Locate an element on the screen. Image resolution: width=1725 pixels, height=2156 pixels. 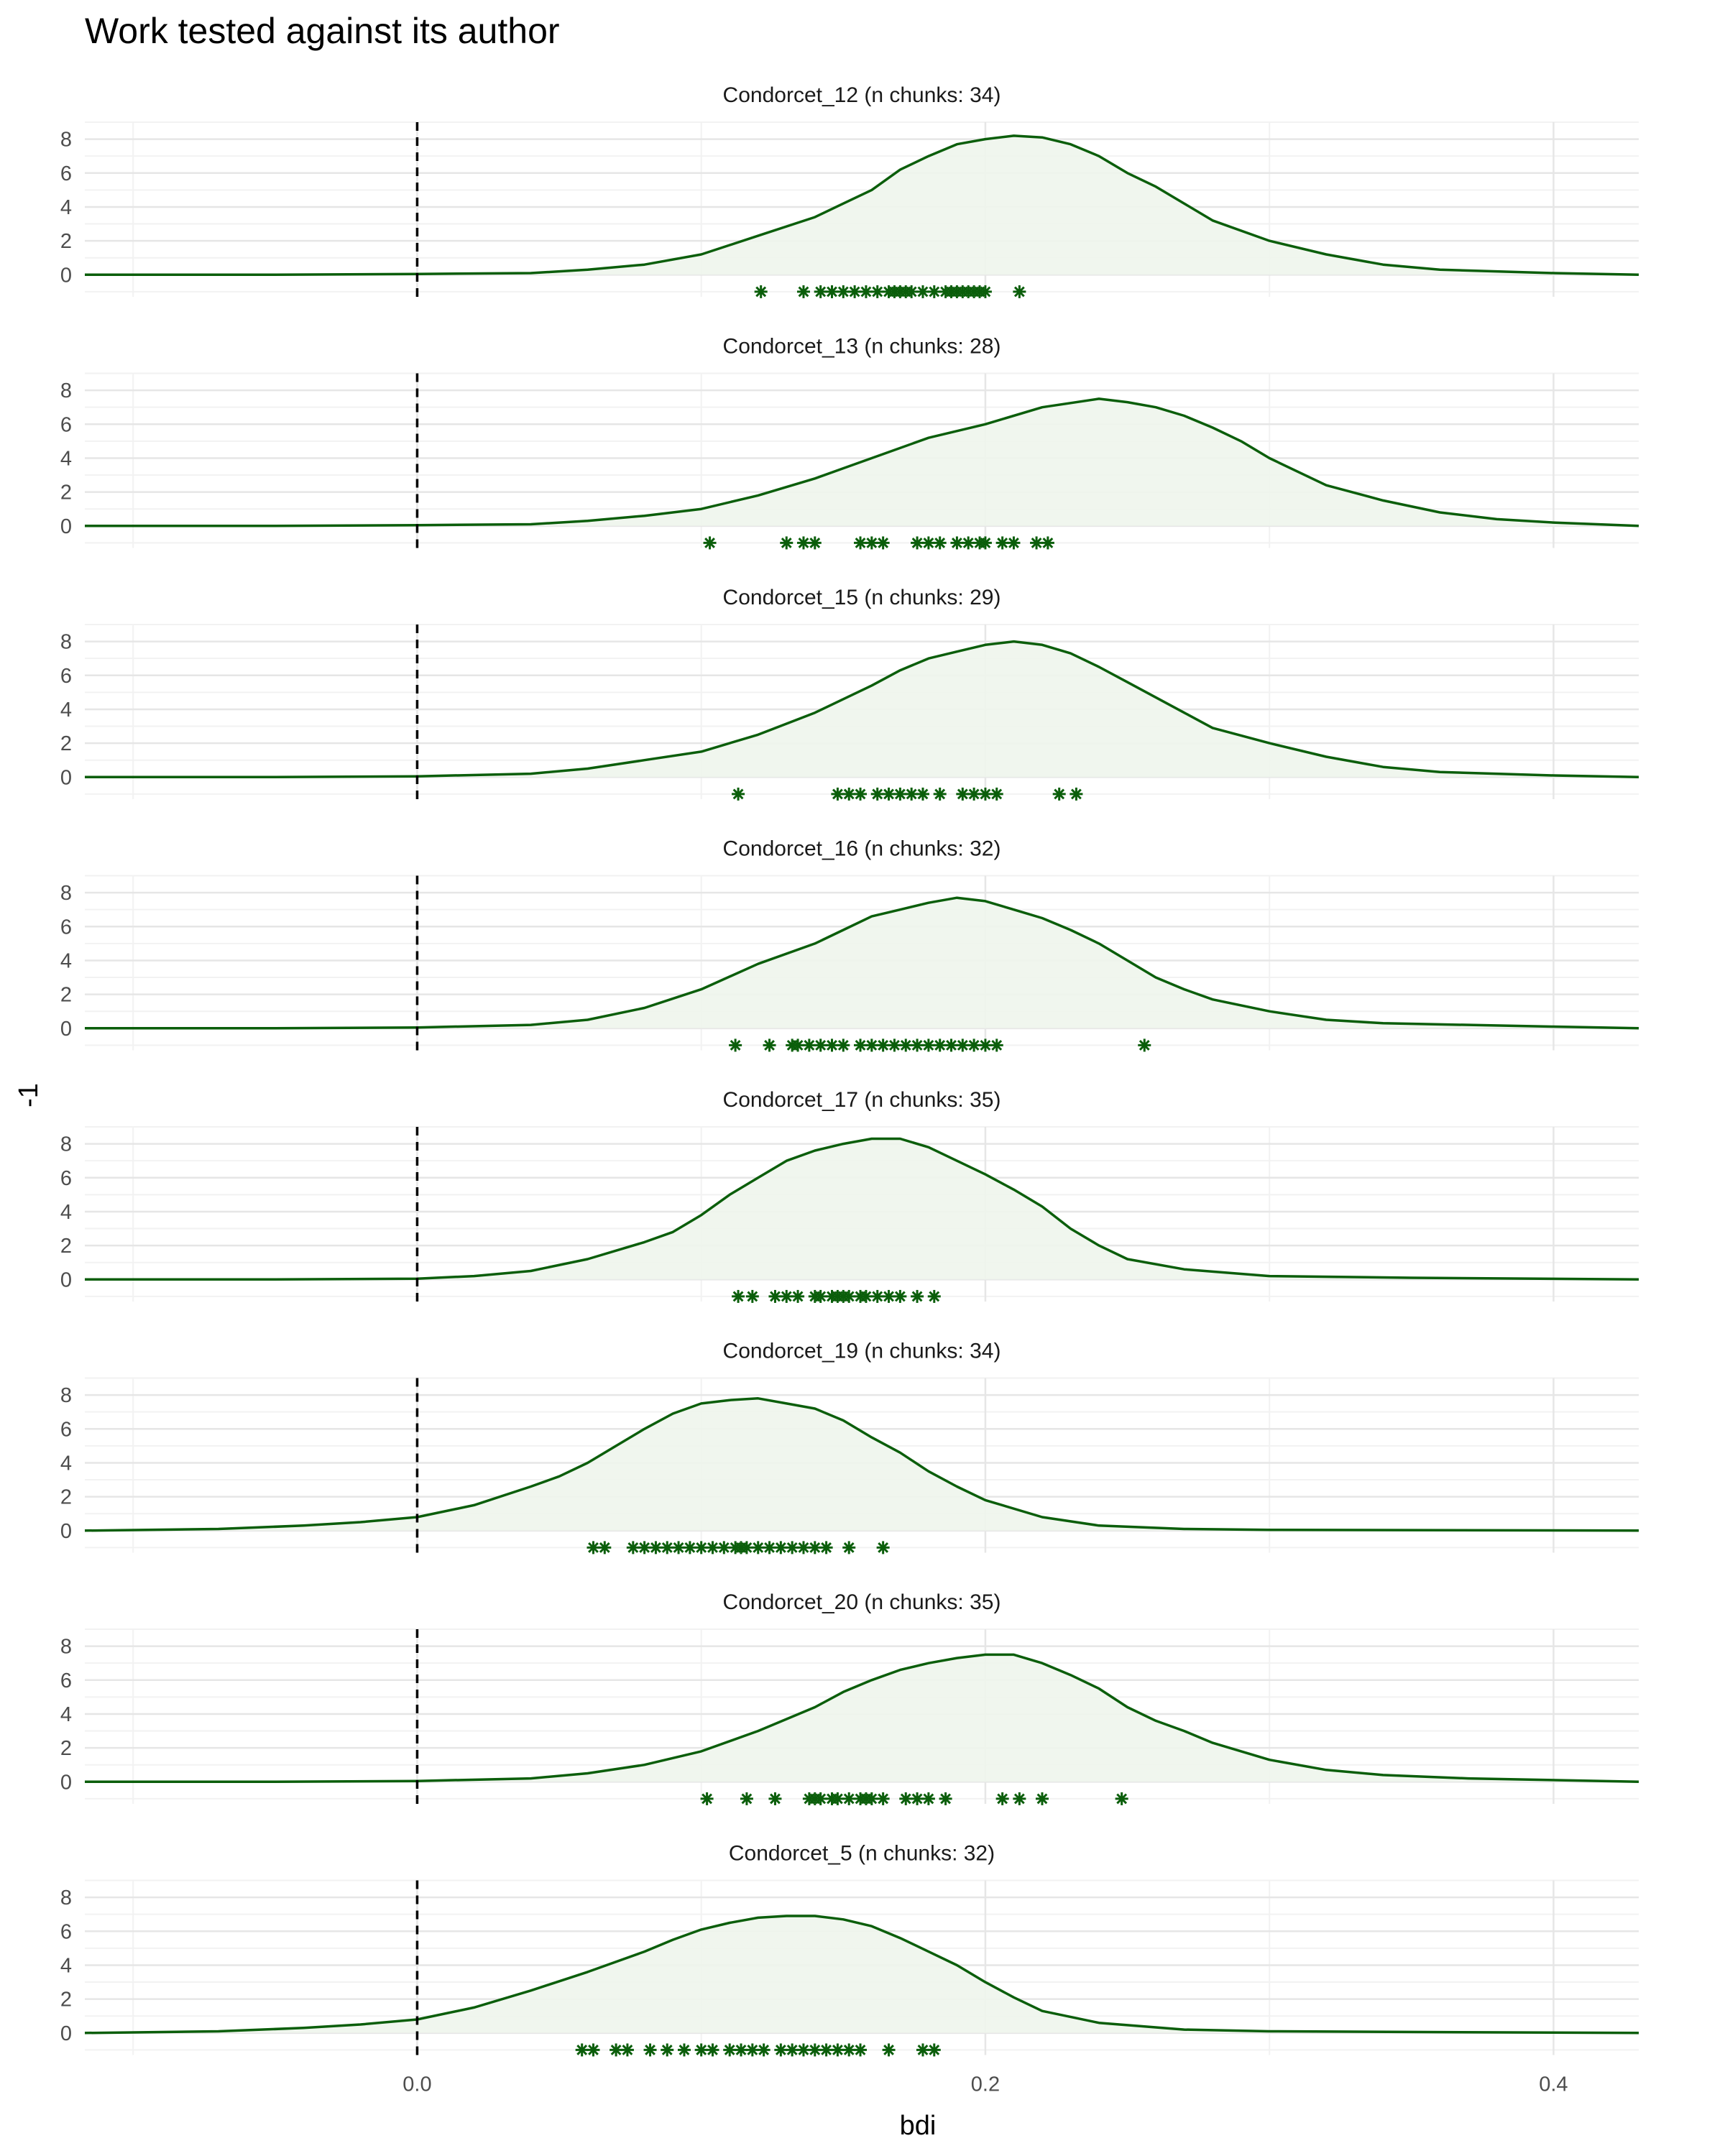
facet-panel: Condorcet_5 (n chunks: 32) 0 2 4 6 8 is located at coordinates (849, 1950).